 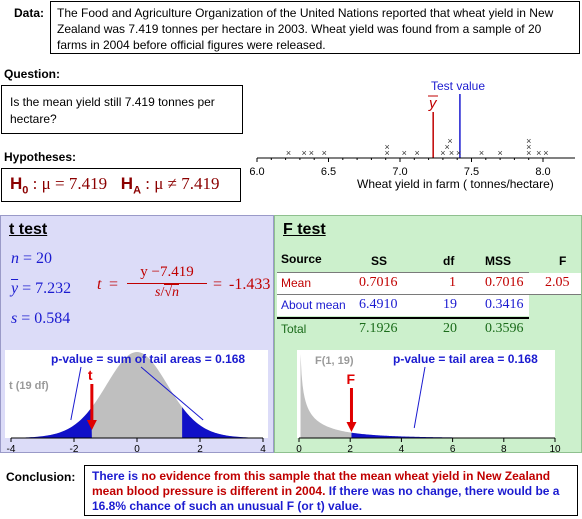 I want to click on t-left-tail, so click(x=51, y=422).